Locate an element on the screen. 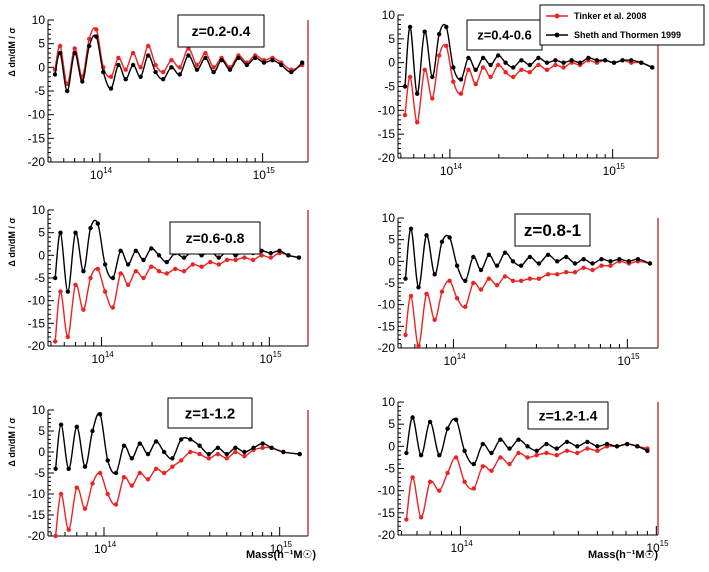 The height and width of the screenshot is (572, 709). series-tinker is located at coordinates (177, 492).